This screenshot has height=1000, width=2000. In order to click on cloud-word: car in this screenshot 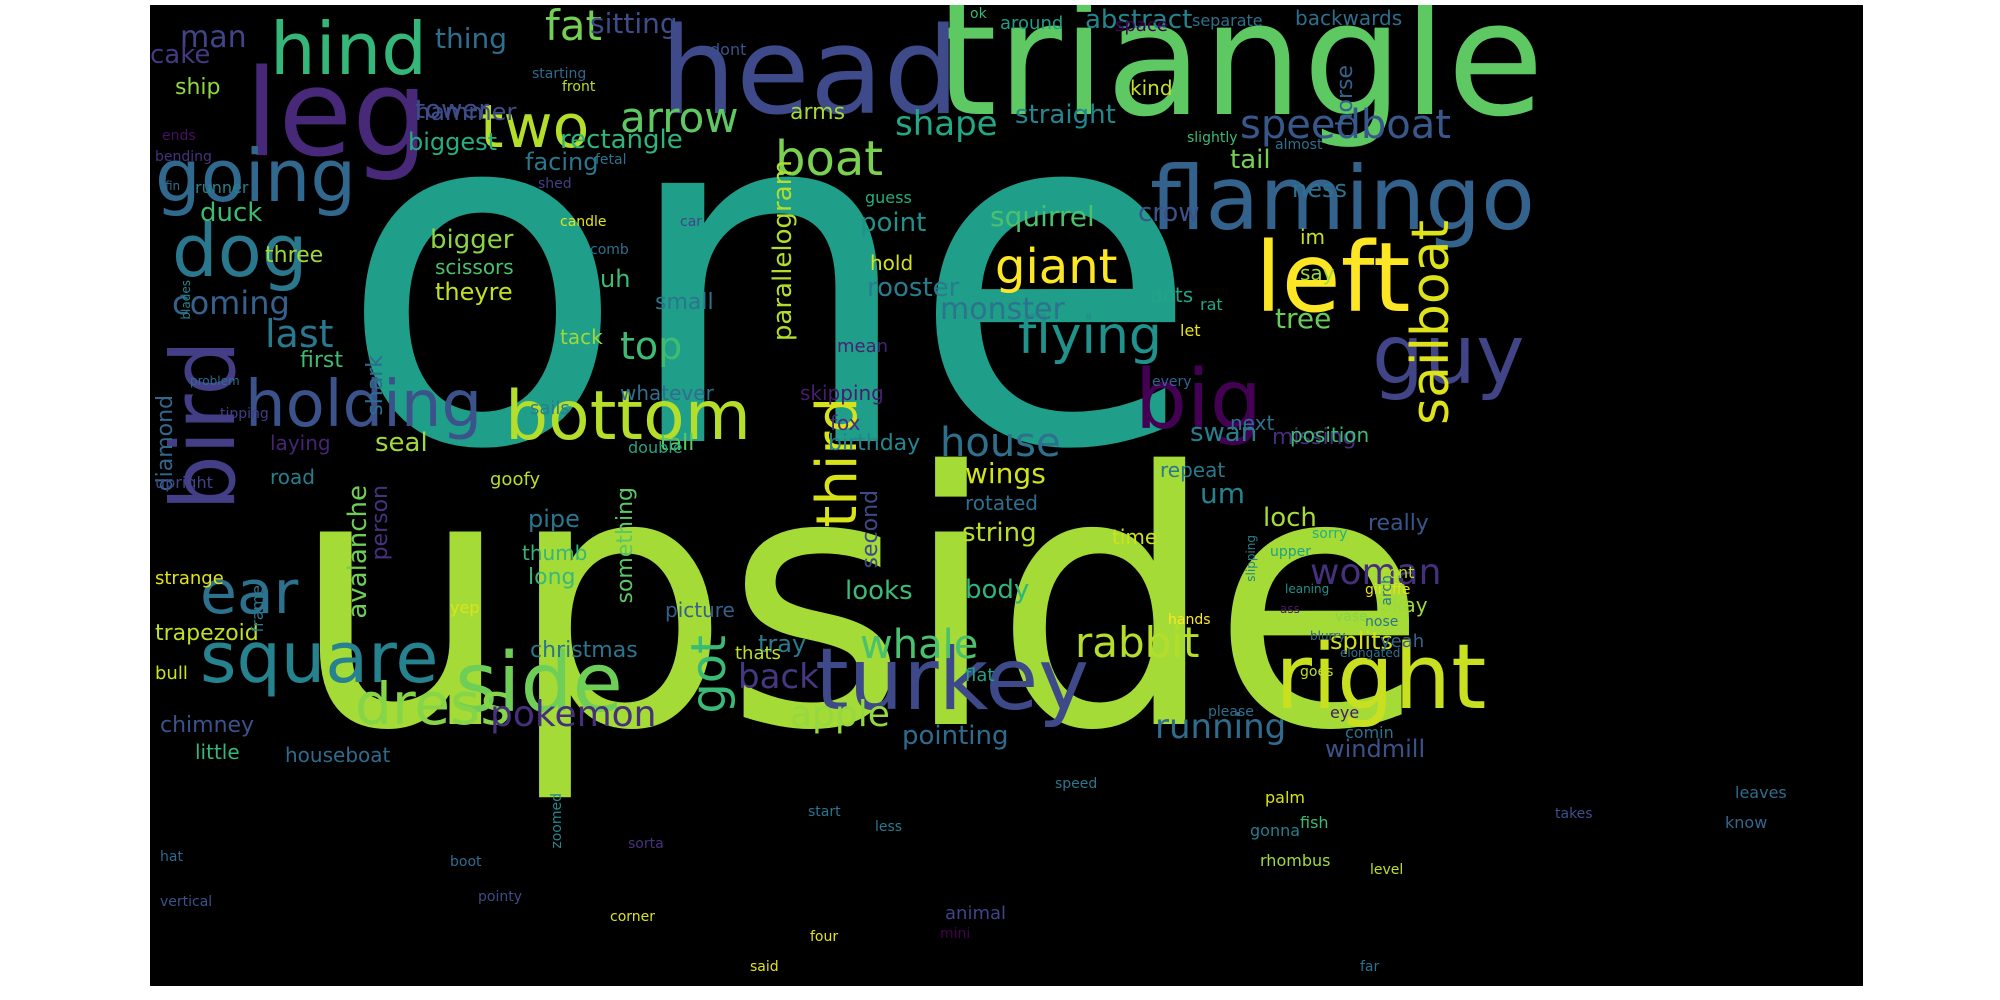, I will do `click(691, 222)`.